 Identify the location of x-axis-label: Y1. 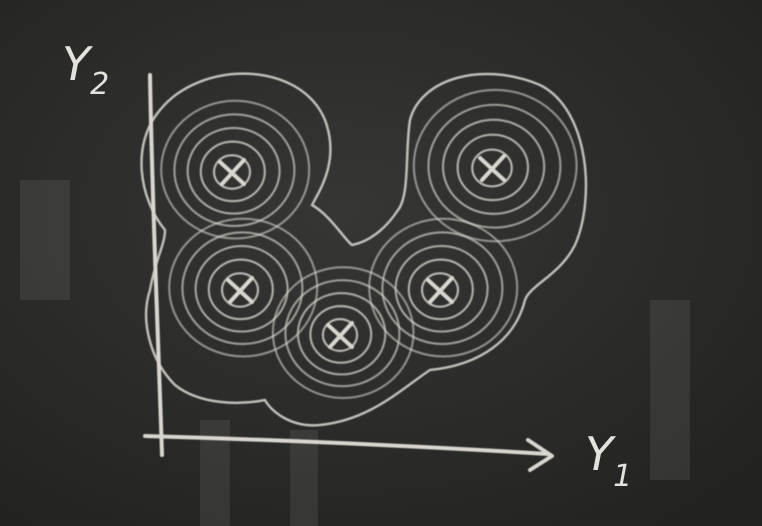
(608, 460).